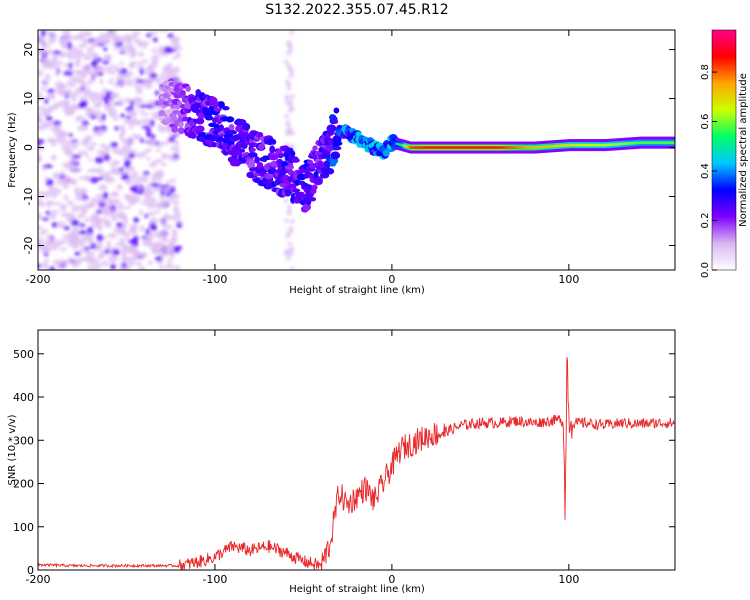  I want to click on y-tick-label: -10, so click(28, 197).